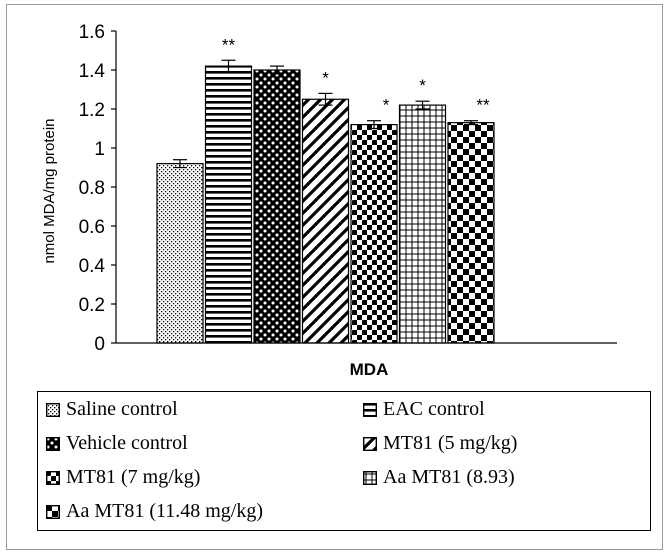  I want to click on y-tick-label: 1, so click(99, 149).